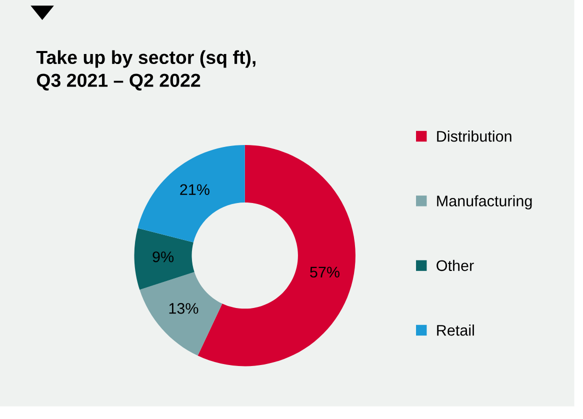  I want to click on chart-title: Take up by sector (sq ft), Q3 2021 – Q2 2022, so click(146, 70).